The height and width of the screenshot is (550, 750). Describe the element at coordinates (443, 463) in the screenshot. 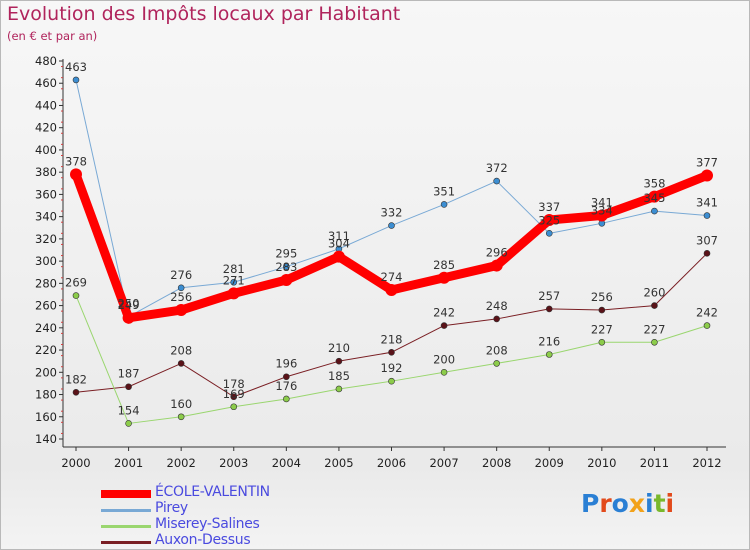

I see `x-tick-label: 2007` at that location.